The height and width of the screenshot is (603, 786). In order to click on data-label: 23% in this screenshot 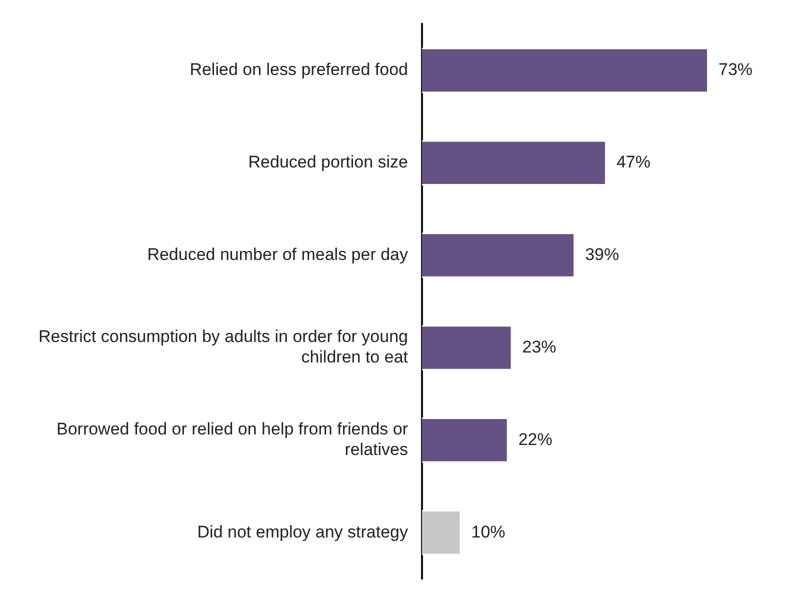, I will do `click(539, 346)`.